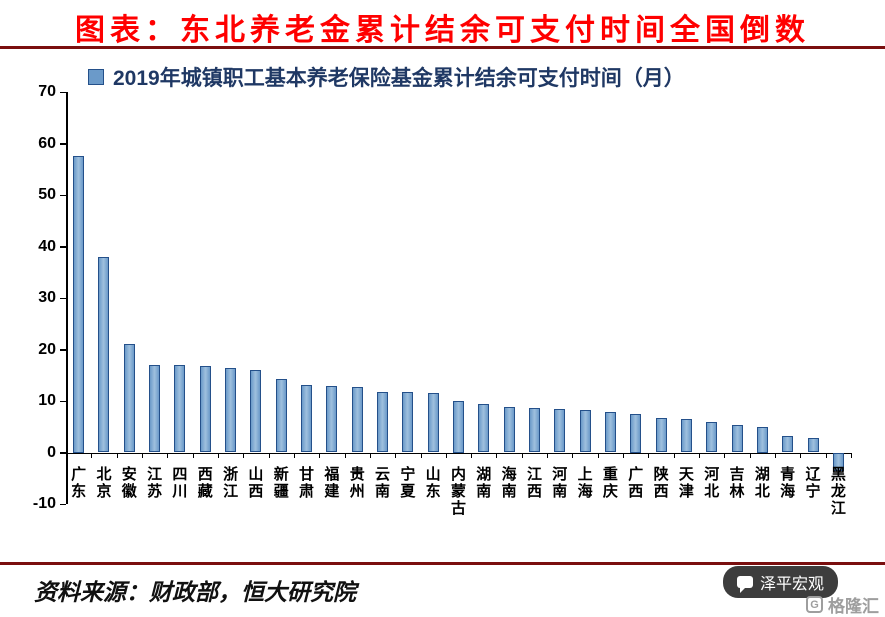 The width and height of the screenshot is (885, 617). I want to click on y-axis-line, so click(67, 298).